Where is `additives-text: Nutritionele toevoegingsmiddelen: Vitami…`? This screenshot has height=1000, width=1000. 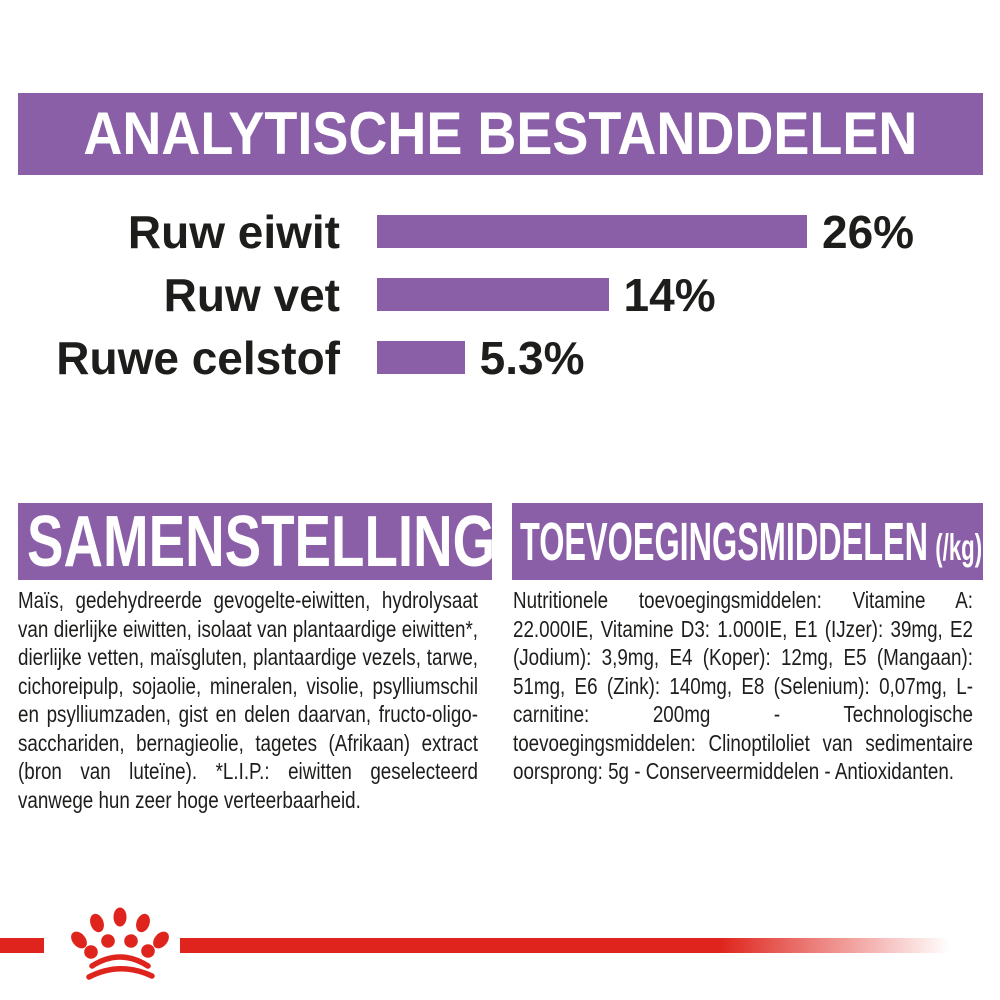 additives-text: Nutritionele toevoegingsmiddelen: Vitami… is located at coordinates (743, 685).